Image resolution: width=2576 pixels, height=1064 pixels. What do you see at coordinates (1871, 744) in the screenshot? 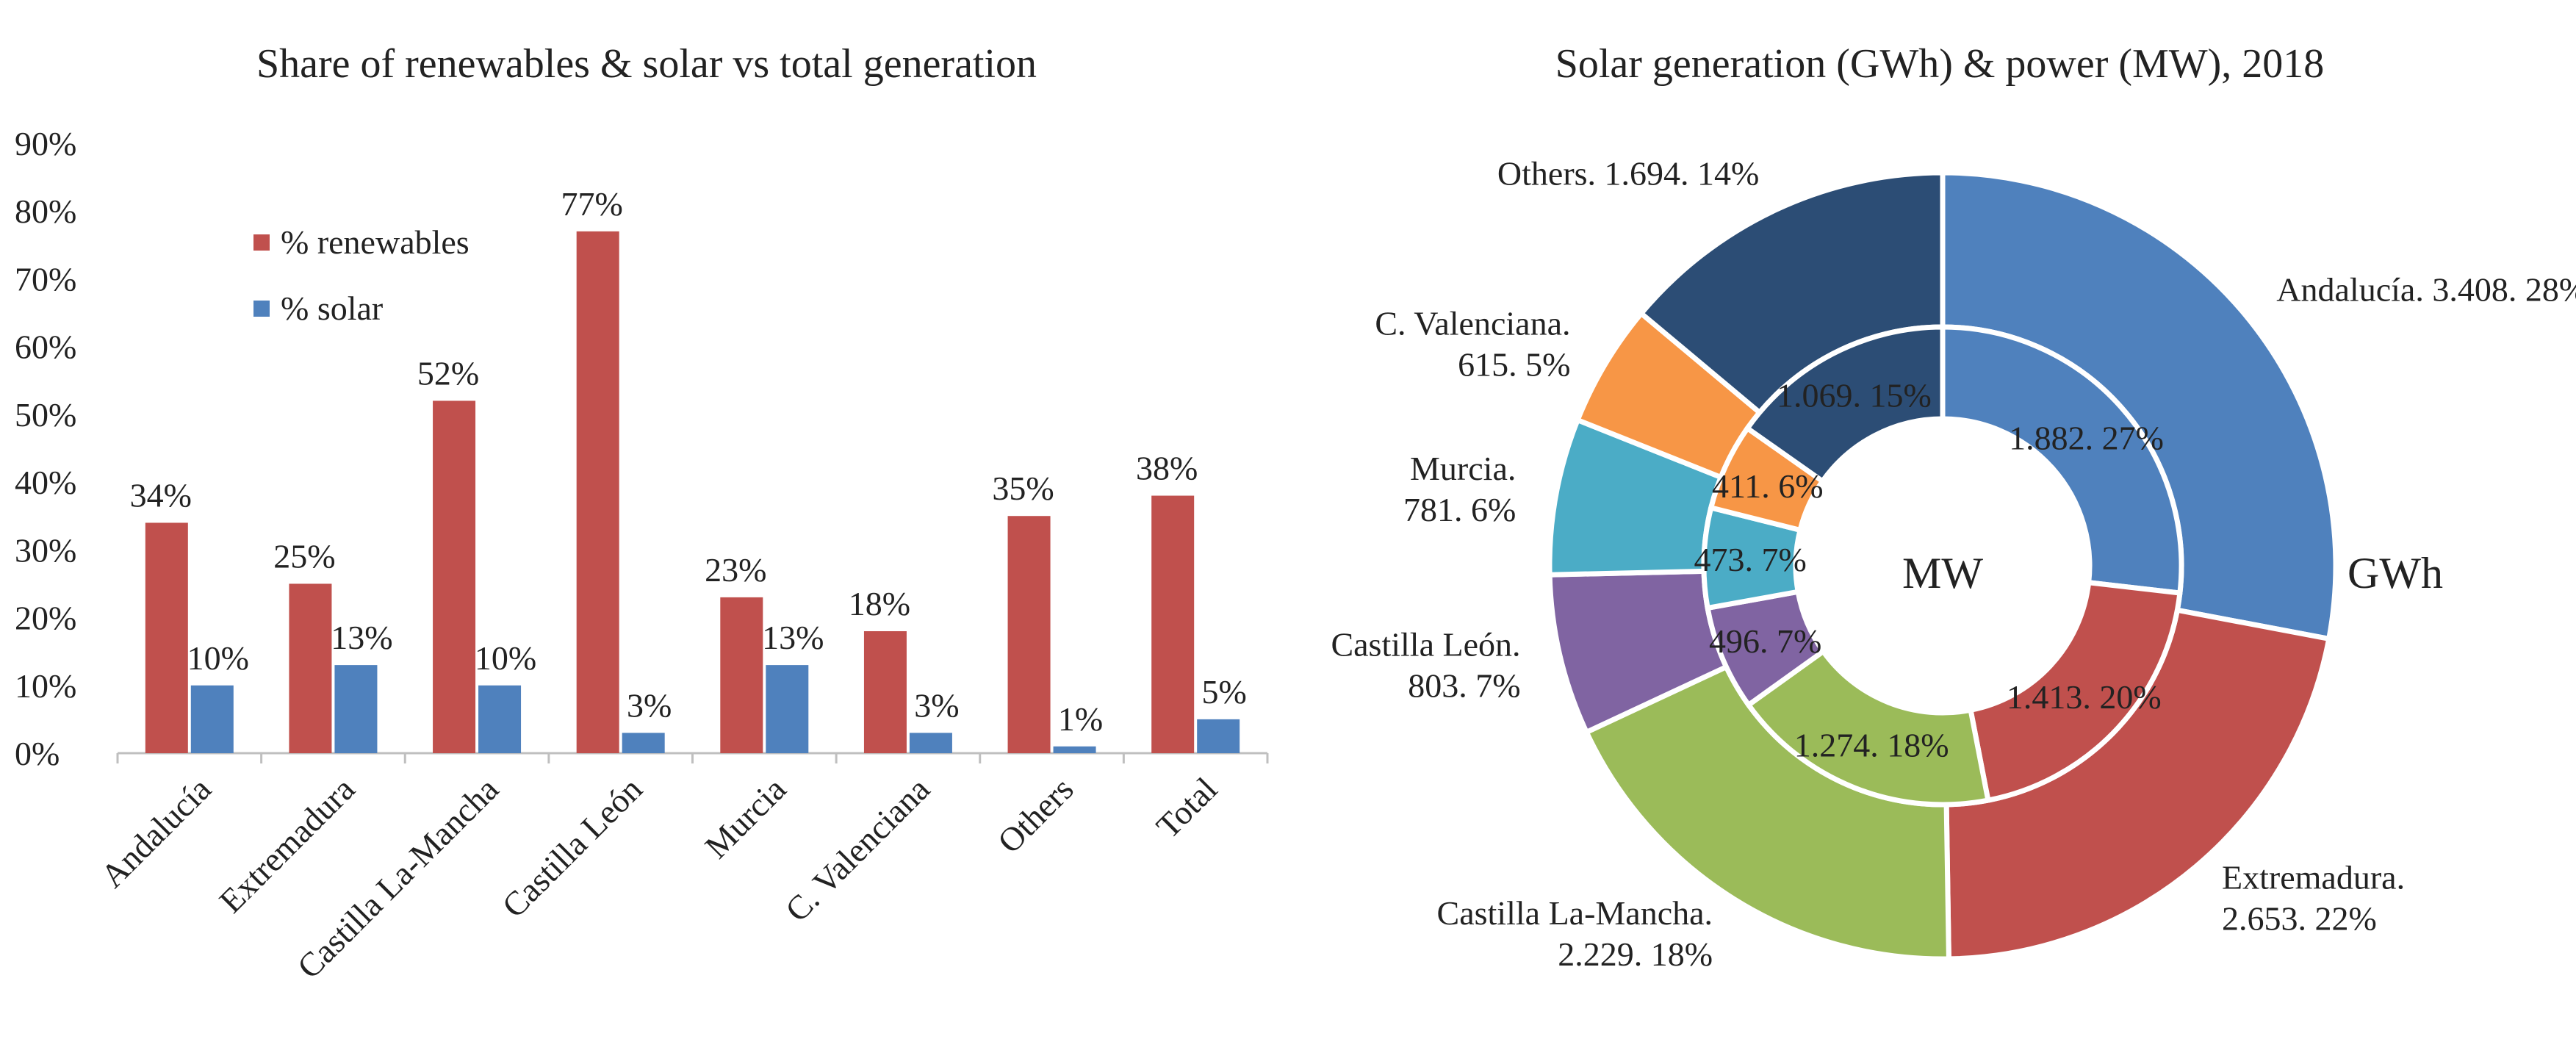
I see `inner-slice-label: 1.274. 18%` at bounding box center [1871, 744].